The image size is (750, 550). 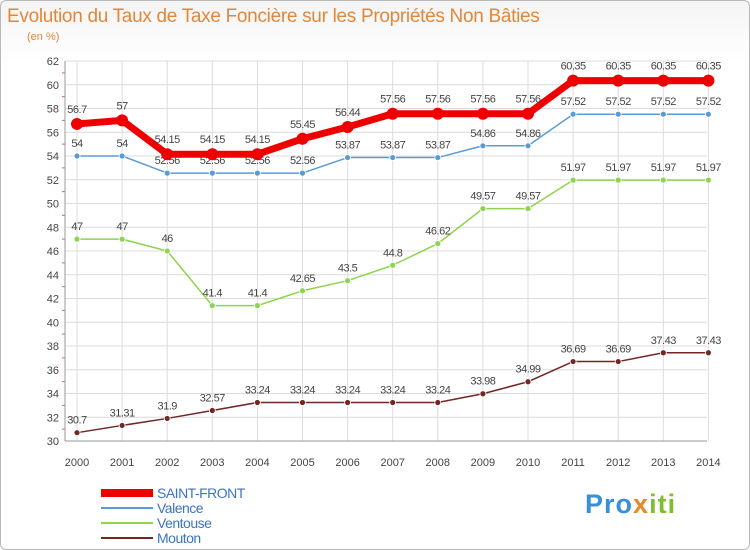 I want to click on y-tick-label: 46, so click(x=53, y=252).